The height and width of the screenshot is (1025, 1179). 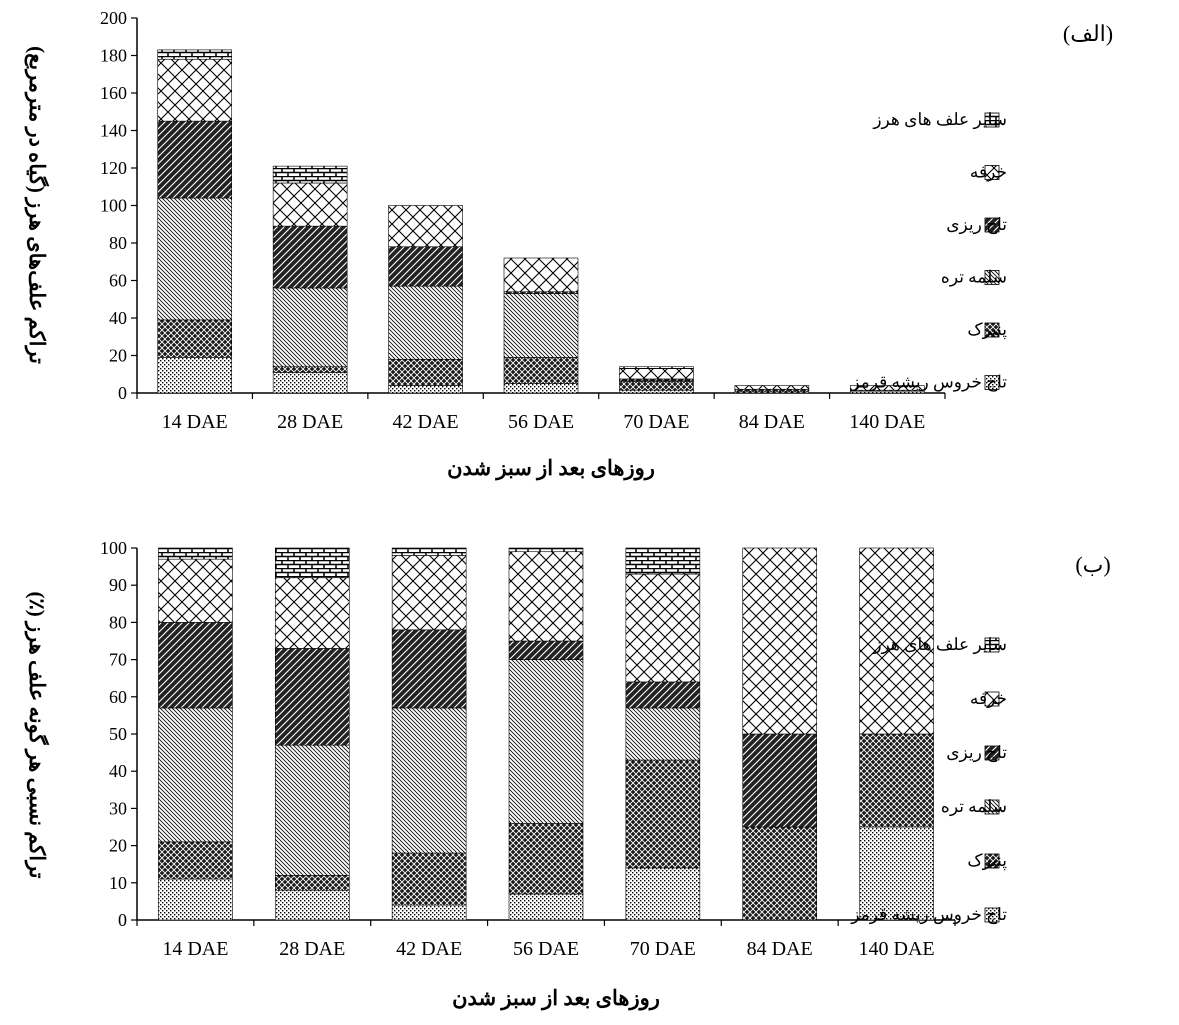 I want to click on y-tick-label: 0, so click(x=122, y=920).